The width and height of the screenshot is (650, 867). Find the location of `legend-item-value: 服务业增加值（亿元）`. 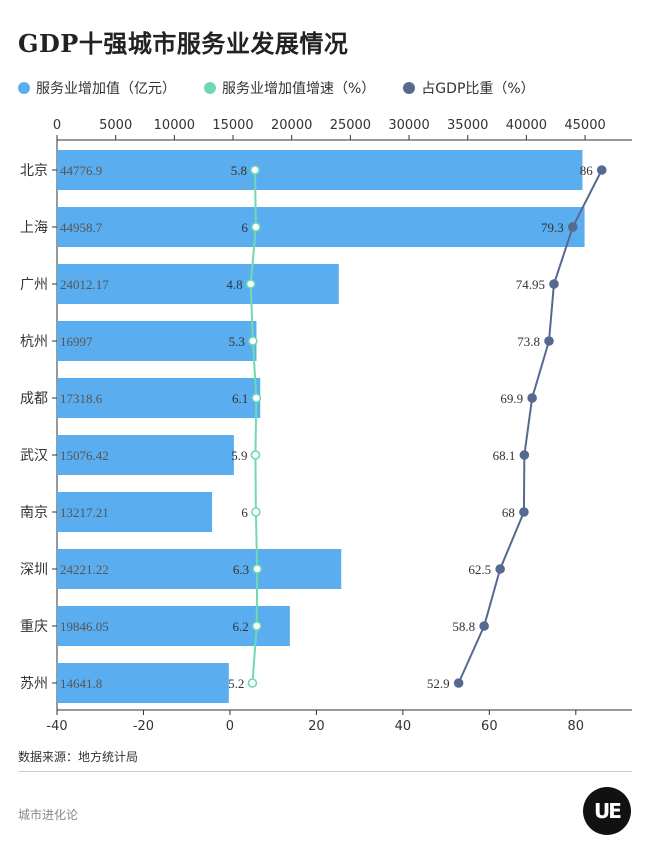

legend-item-value: 服务业增加值（亿元） is located at coordinates (97, 88).